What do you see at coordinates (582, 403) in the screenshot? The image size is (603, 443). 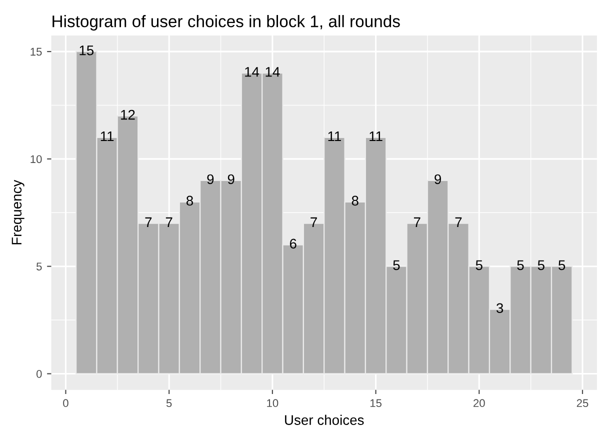 I see `x-tick-label: 25` at bounding box center [582, 403].